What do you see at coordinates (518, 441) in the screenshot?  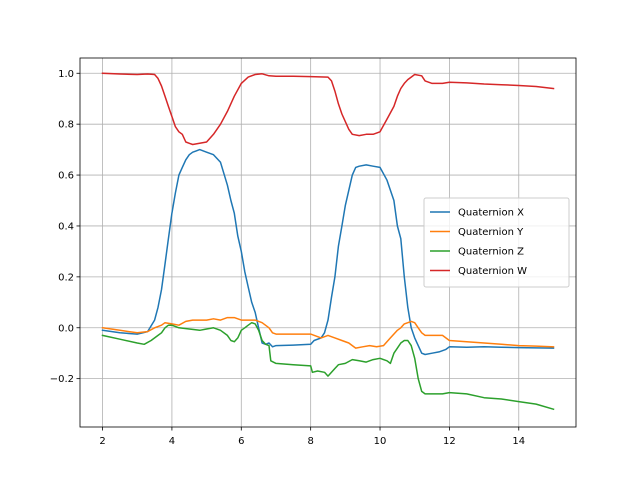 I see `x-tick-label: 14` at bounding box center [518, 441].